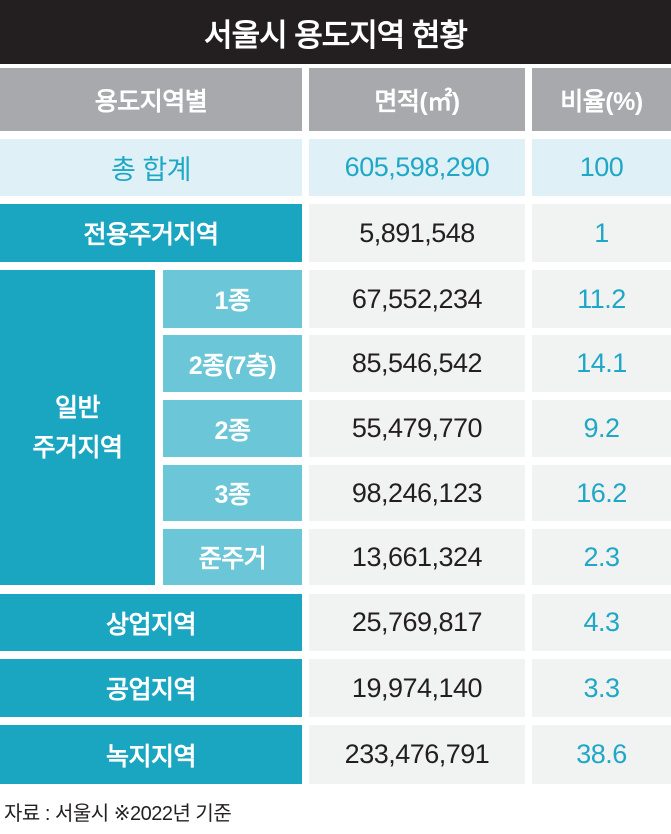 The width and height of the screenshot is (671, 834). Describe the element at coordinates (601, 363) in the screenshot. I see `row-ratio: 14.1` at that location.